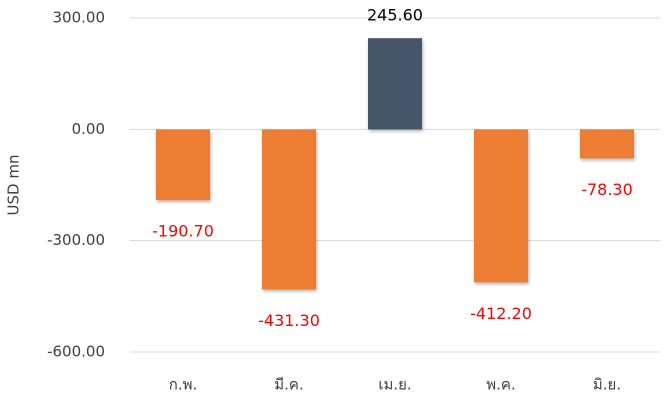  Describe the element at coordinates (607, 189) in the screenshot. I see `data-label: -78.30` at that location.